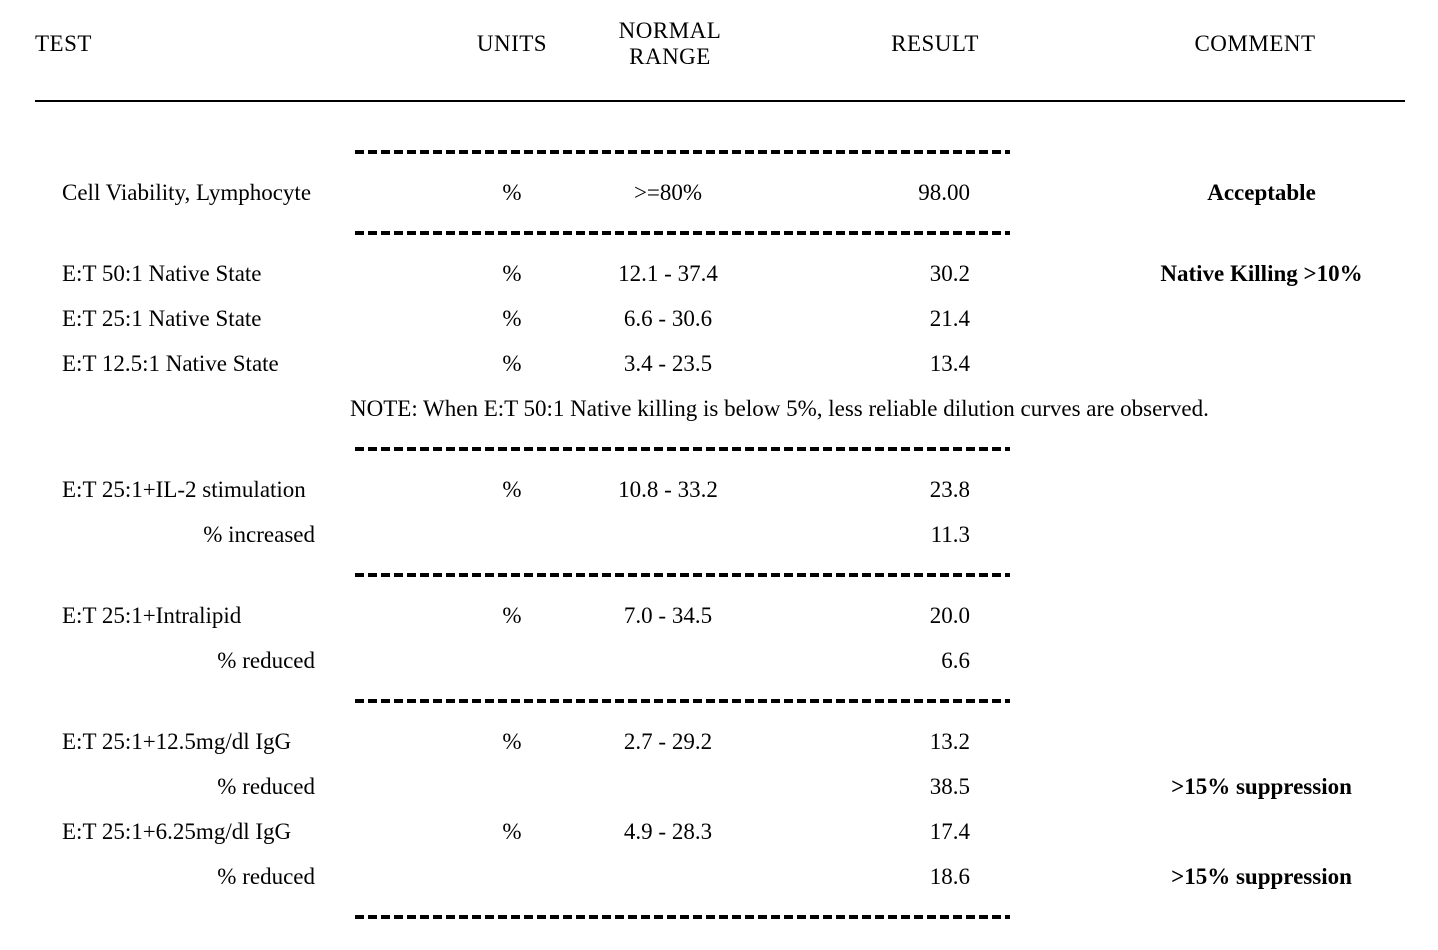 The height and width of the screenshot is (950, 1438). I want to click on result-cell: 23.8, so click(949, 489).